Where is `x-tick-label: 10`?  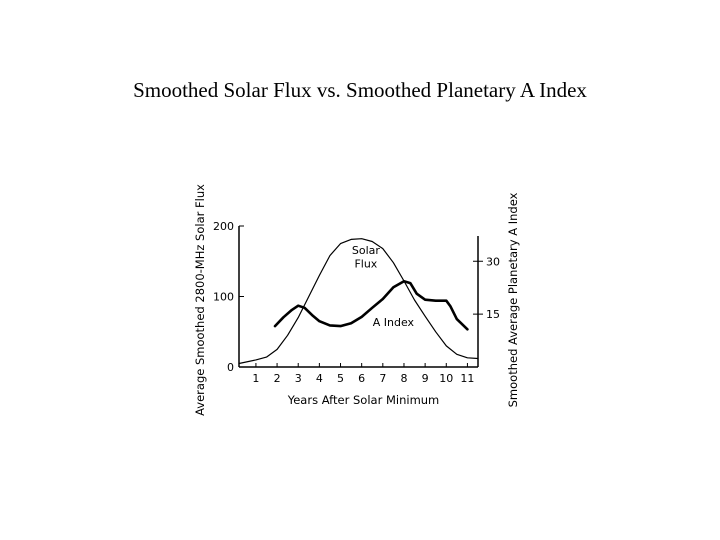
x-tick-label: 10 is located at coordinates (446, 378).